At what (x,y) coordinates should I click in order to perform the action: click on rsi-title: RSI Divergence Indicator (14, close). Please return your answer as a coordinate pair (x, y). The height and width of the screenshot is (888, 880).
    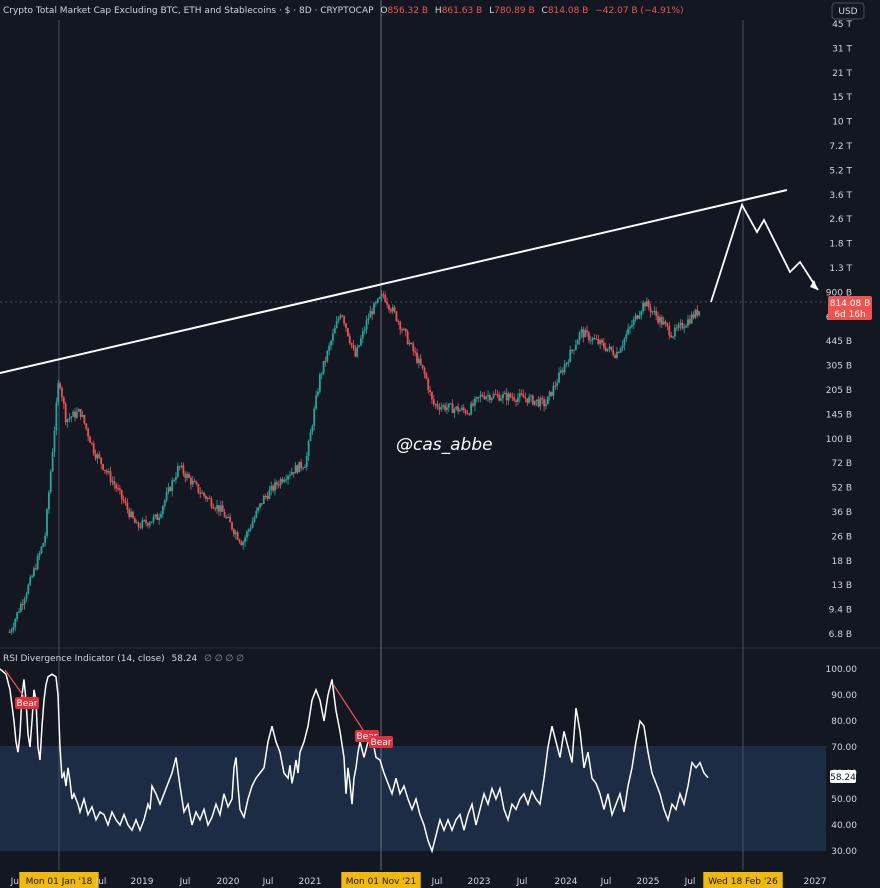
    Looking at the image, I should click on (84, 659).